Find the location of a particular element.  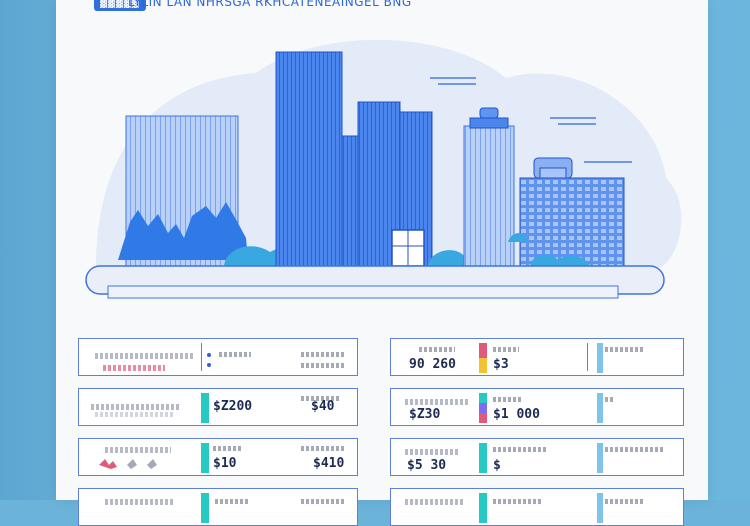

header-title: LYLIN LAN NHRSGA RKHCATENEAINGEL BNG is located at coordinates (270, 4).